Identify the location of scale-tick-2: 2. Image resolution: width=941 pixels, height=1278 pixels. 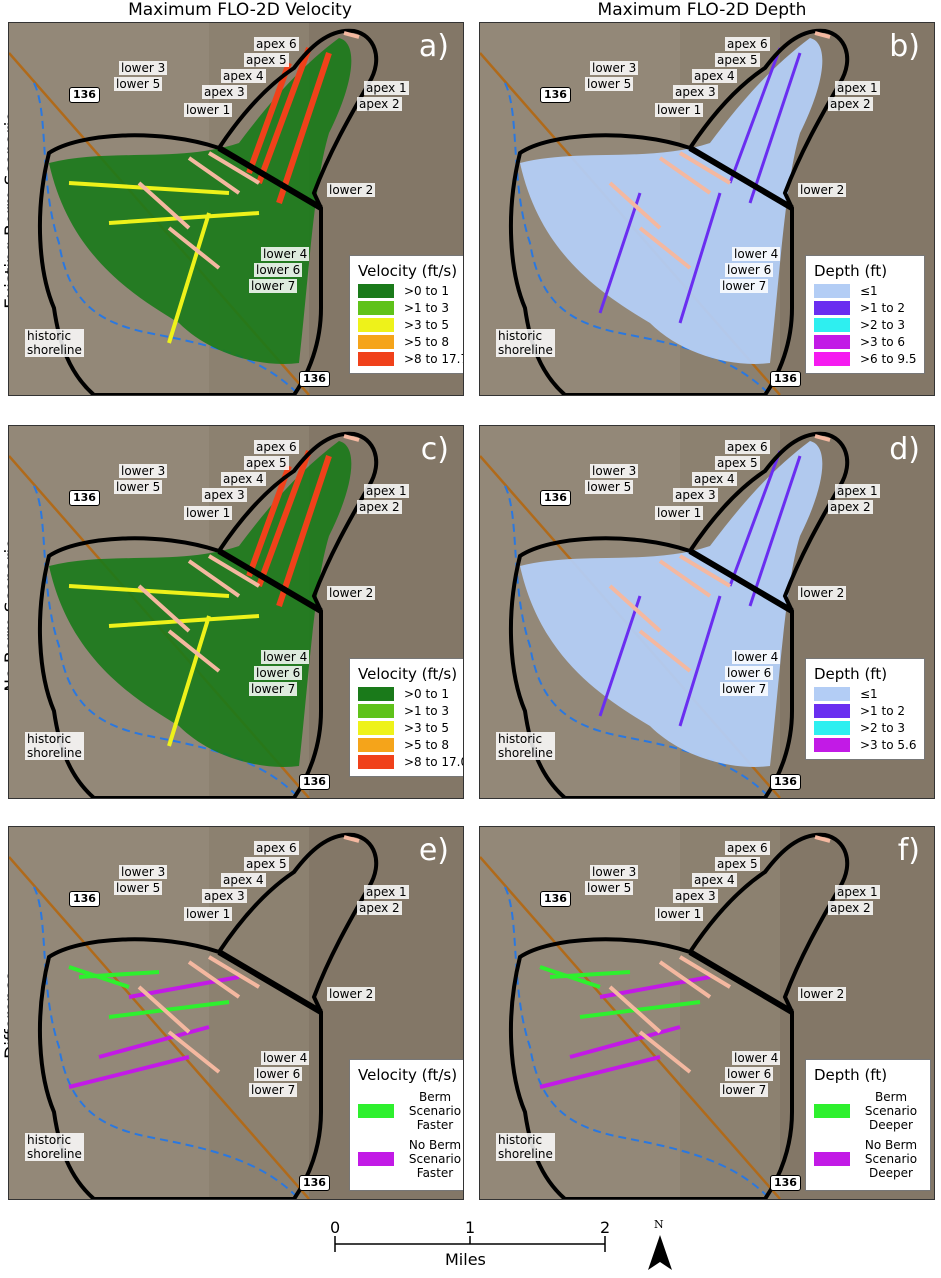
(605, 1227).